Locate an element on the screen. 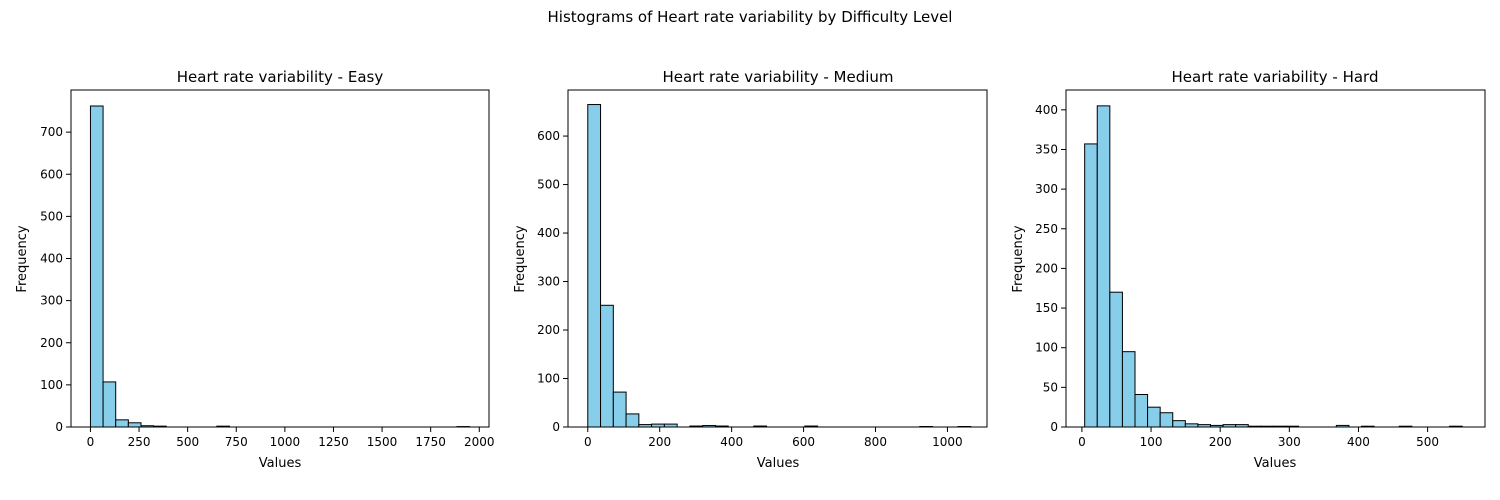 This screenshot has width=1500, height=500. x-axis-label-hard: Values is located at coordinates (1275, 463).